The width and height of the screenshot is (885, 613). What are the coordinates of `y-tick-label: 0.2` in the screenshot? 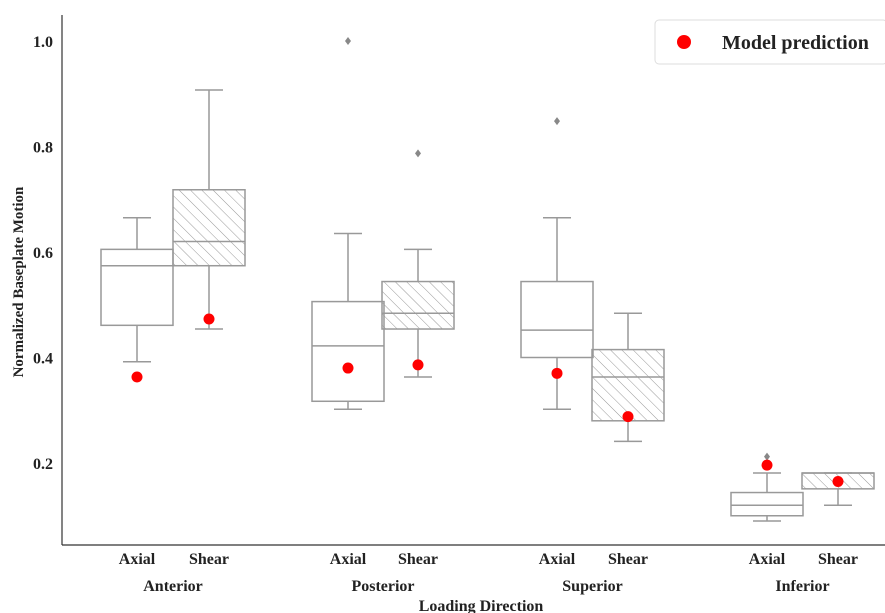 It's located at (43, 464).